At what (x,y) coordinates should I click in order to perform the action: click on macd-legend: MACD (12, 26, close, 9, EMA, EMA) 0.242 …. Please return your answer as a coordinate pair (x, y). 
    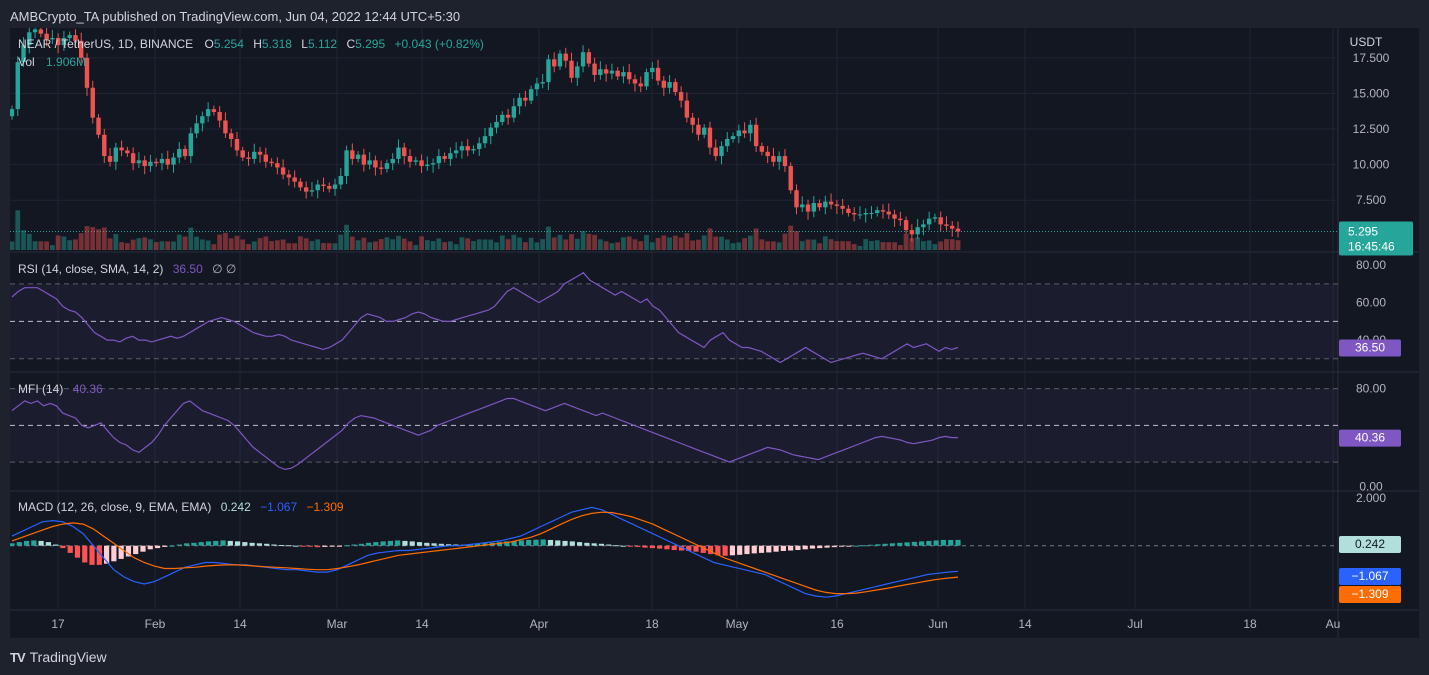
    Looking at the image, I should click on (181, 507).